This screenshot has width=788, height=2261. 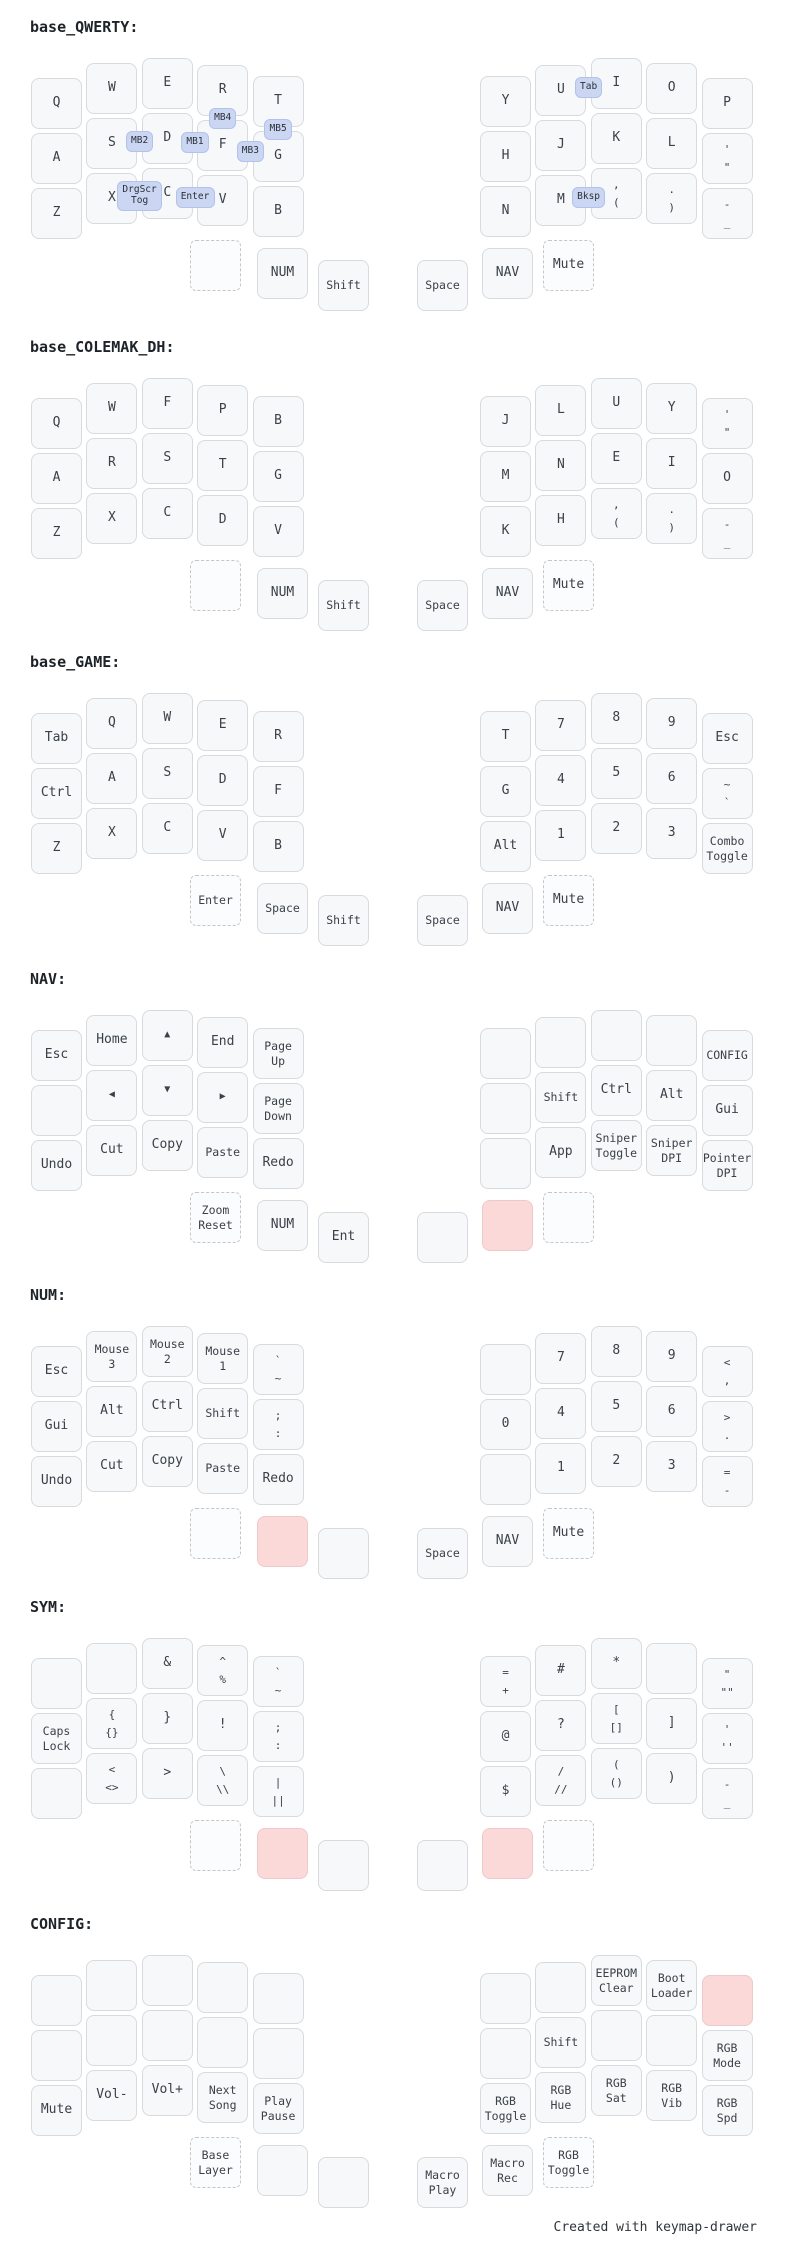 What do you see at coordinates (167, 1663) in the screenshot?
I see `sym-key-blank: &` at bounding box center [167, 1663].